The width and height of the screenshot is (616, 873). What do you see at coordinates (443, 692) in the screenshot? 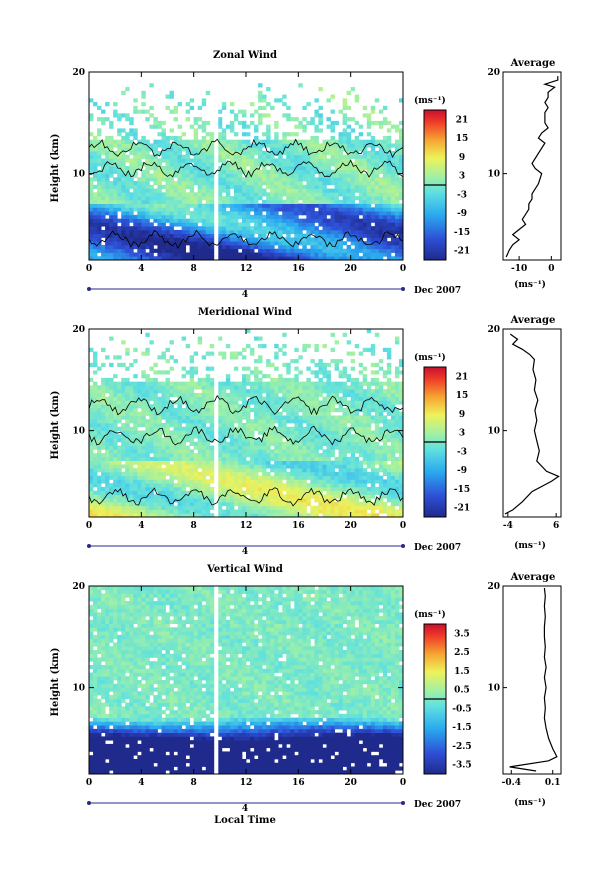
I see `colorbar: (ms⁻¹) 3.5 2.5 1.5 0.5 -0.5 -1.5 -2.5 -3.5` at bounding box center [443, 692].